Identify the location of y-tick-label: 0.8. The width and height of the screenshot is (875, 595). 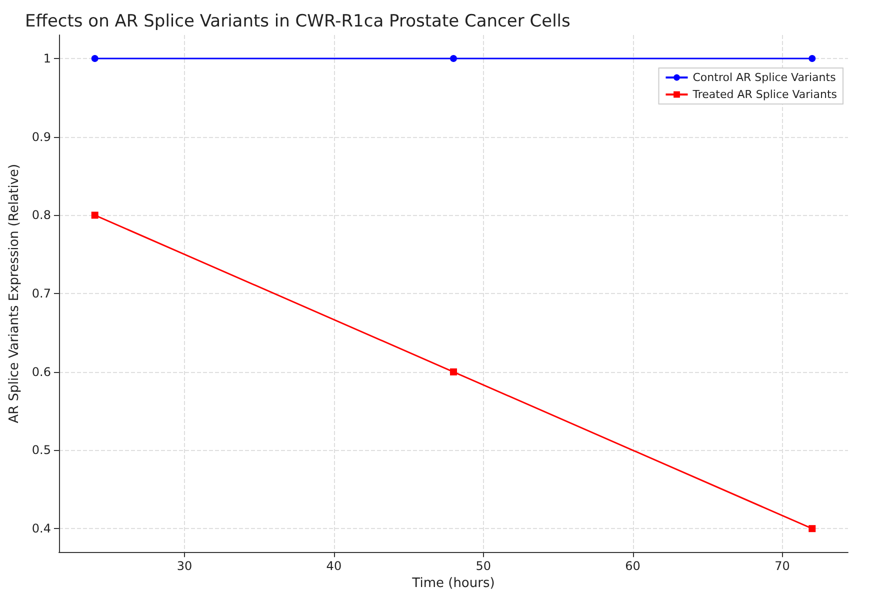
(41, 215).